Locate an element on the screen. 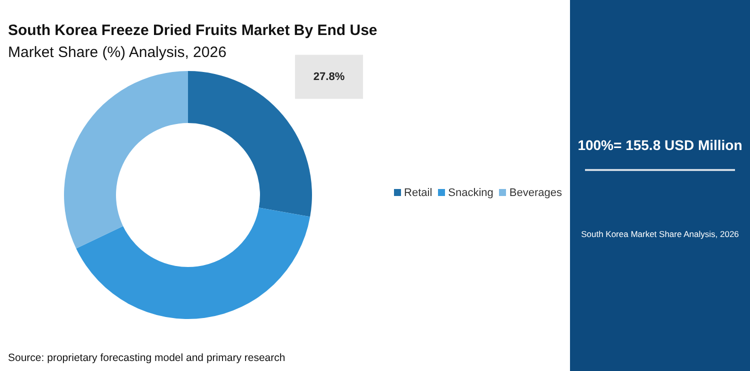  legend-label: Retail is located at coordinates (417, 192).